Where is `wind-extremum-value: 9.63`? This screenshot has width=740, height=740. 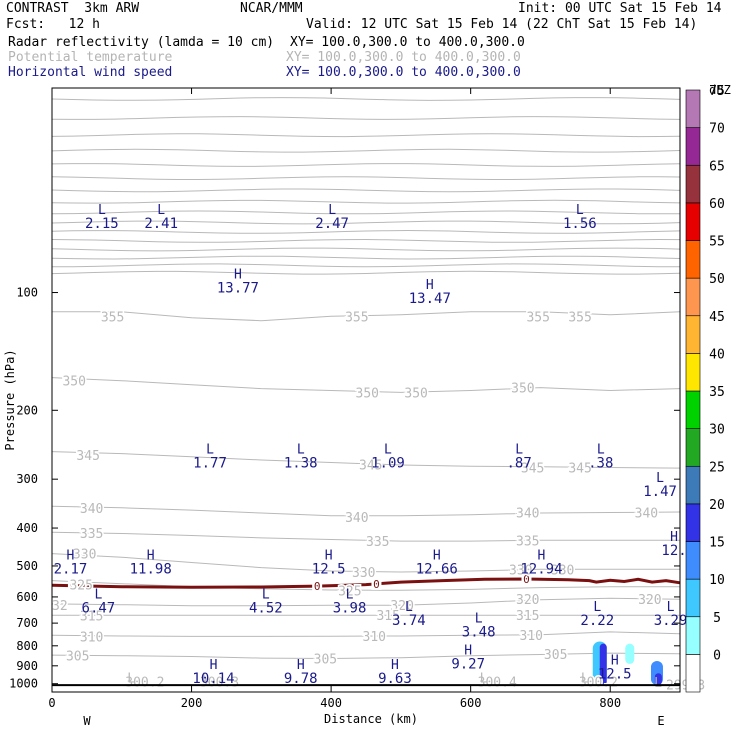 wind-extremum-value: 9.63 is located at coordinates (395, 679).